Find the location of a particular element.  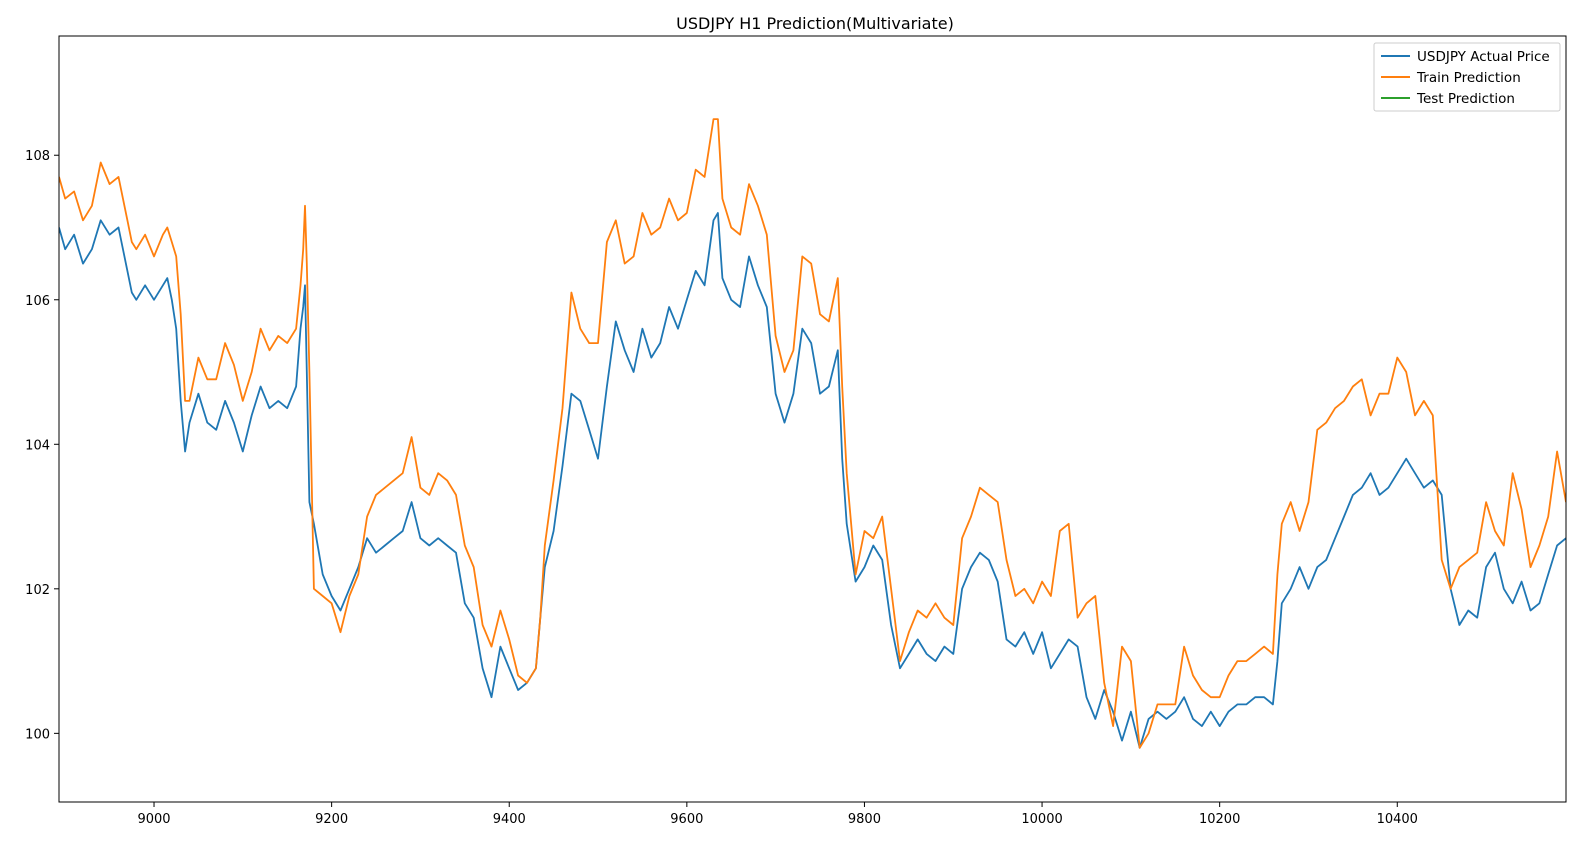

x-tick-label: 9200 is located at coordinates (331, 819).